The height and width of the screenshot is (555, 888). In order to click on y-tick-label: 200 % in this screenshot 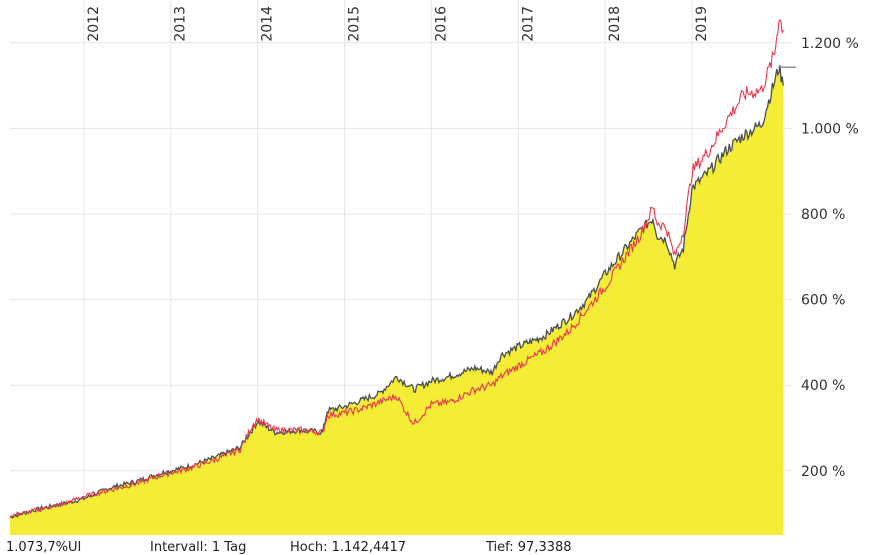, I will do `click(823, 472)`.